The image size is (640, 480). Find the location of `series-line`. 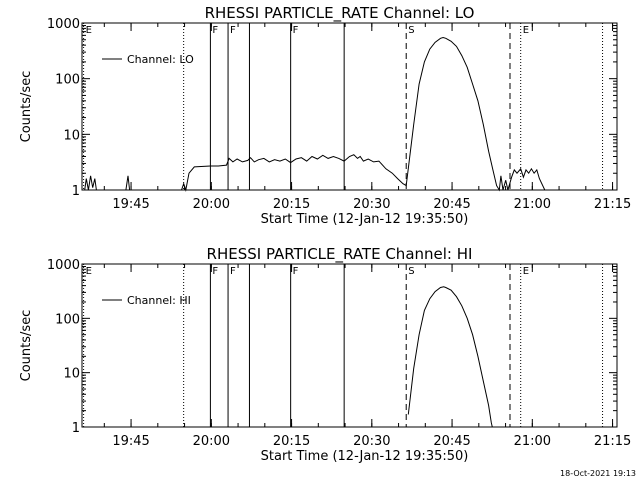

series-line is located at coordinates (450, 357).